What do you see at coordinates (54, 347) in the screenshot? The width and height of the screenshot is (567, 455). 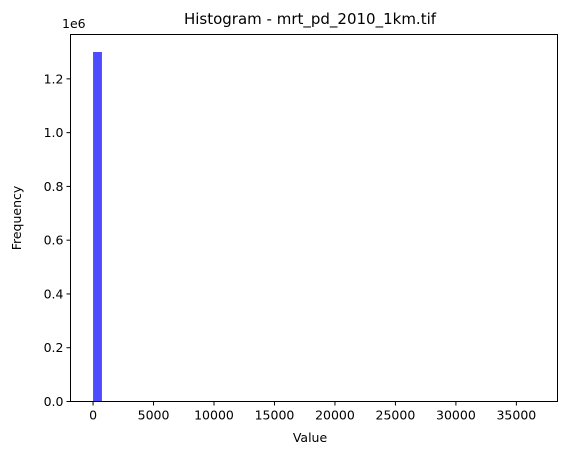 I see `y-tick-label: 0.2` at bounding box center [54, 347].